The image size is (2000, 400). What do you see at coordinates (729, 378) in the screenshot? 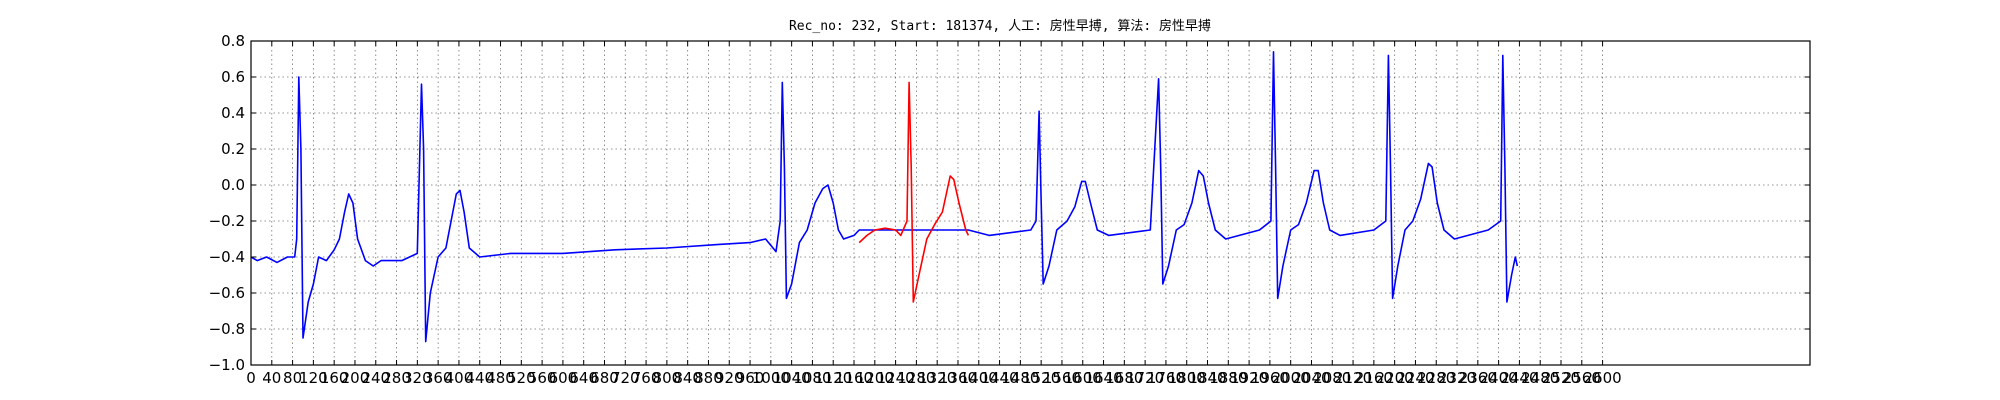
I see `x-tick-label: 920` at bounding box center [729, 378].